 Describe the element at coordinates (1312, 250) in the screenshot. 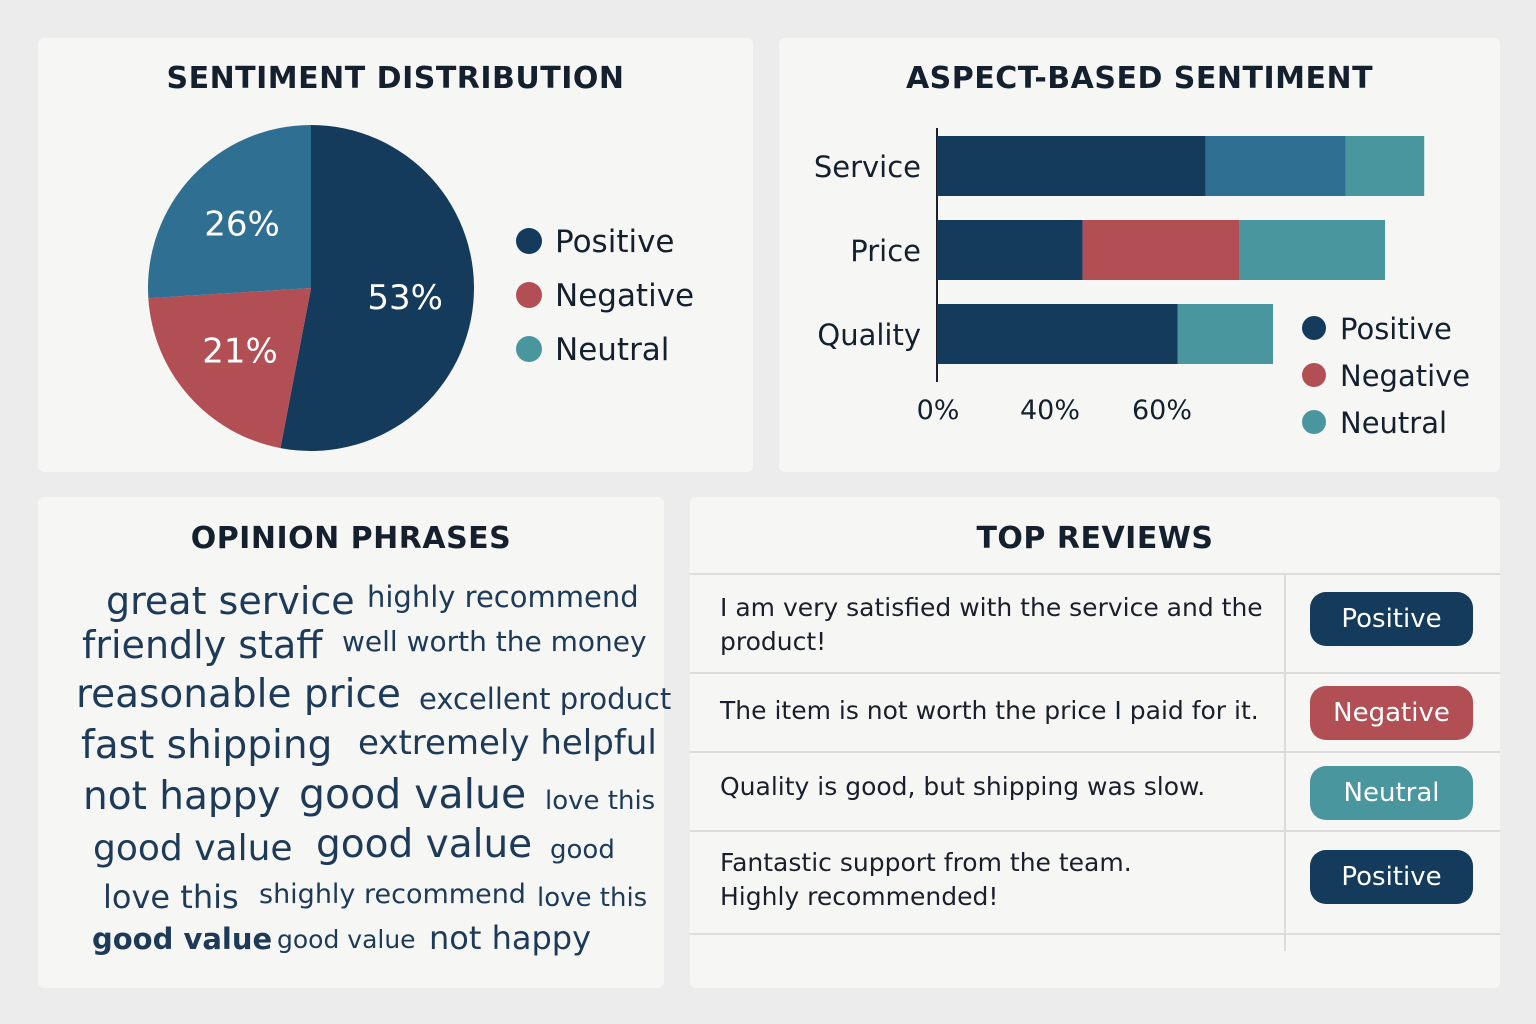

I see `bar-price-neutral` at that location.